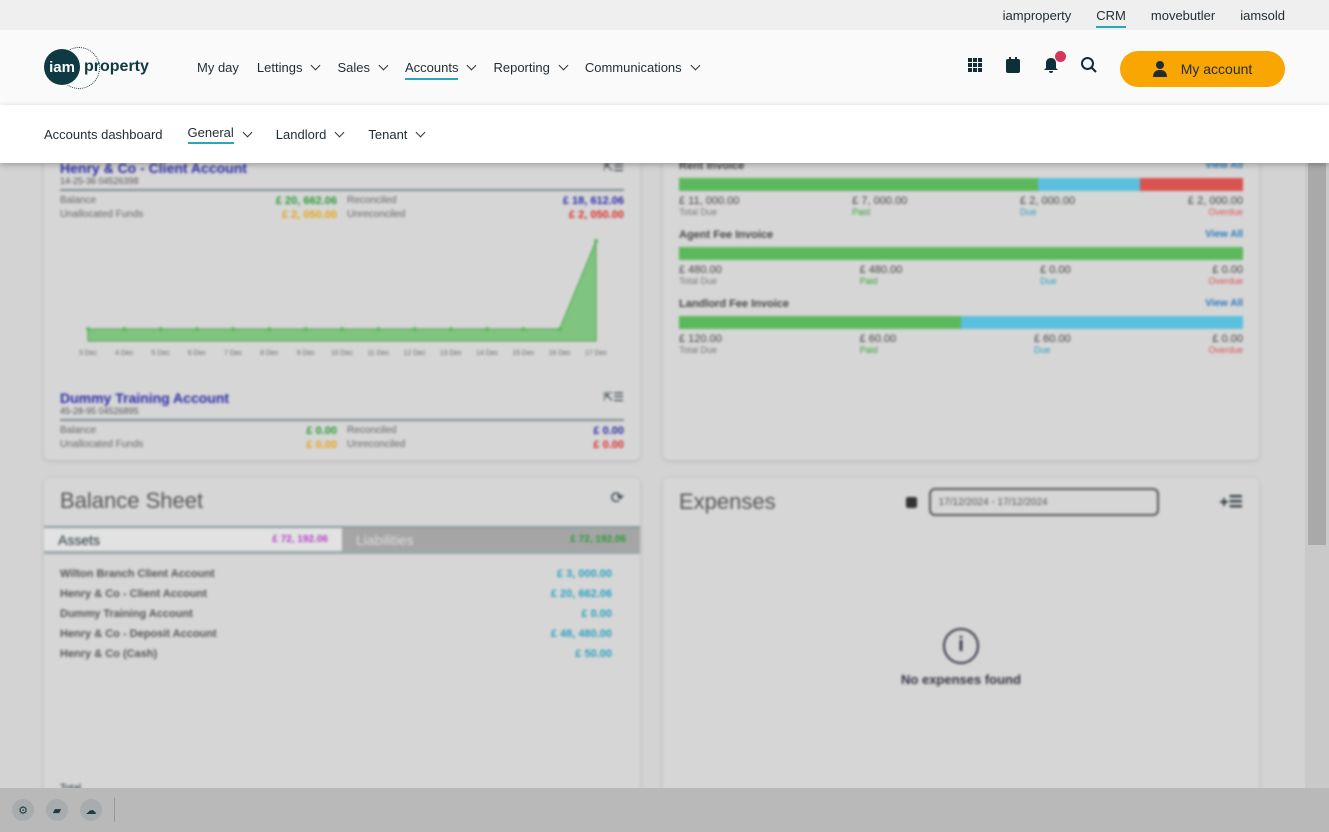  I want to click on account-name: Henry & Co - Client Account, so click(153, 168).